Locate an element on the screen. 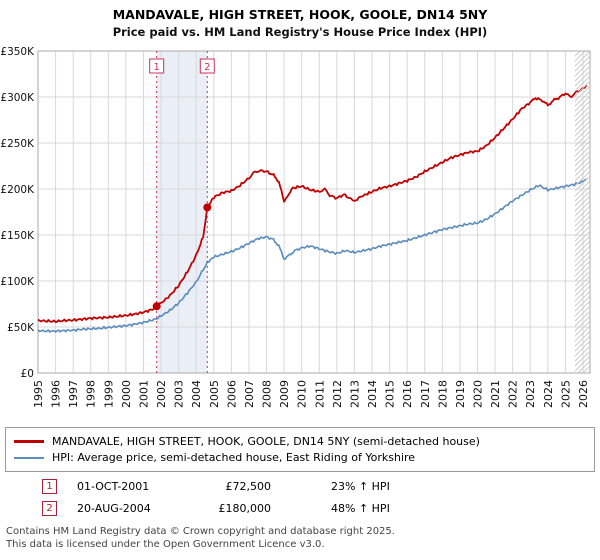 This screenshot has width=600, height=560. x-axis-tick-label: 2023 is located at coordinates (530, 394).